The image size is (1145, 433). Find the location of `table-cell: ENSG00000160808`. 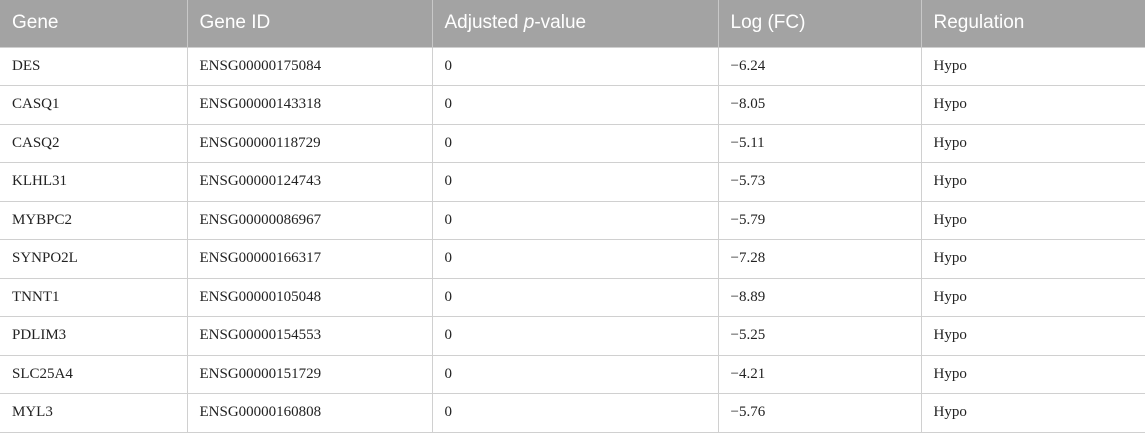

table-cell: ENSG00000160808 is located at coordinates (309, 413).